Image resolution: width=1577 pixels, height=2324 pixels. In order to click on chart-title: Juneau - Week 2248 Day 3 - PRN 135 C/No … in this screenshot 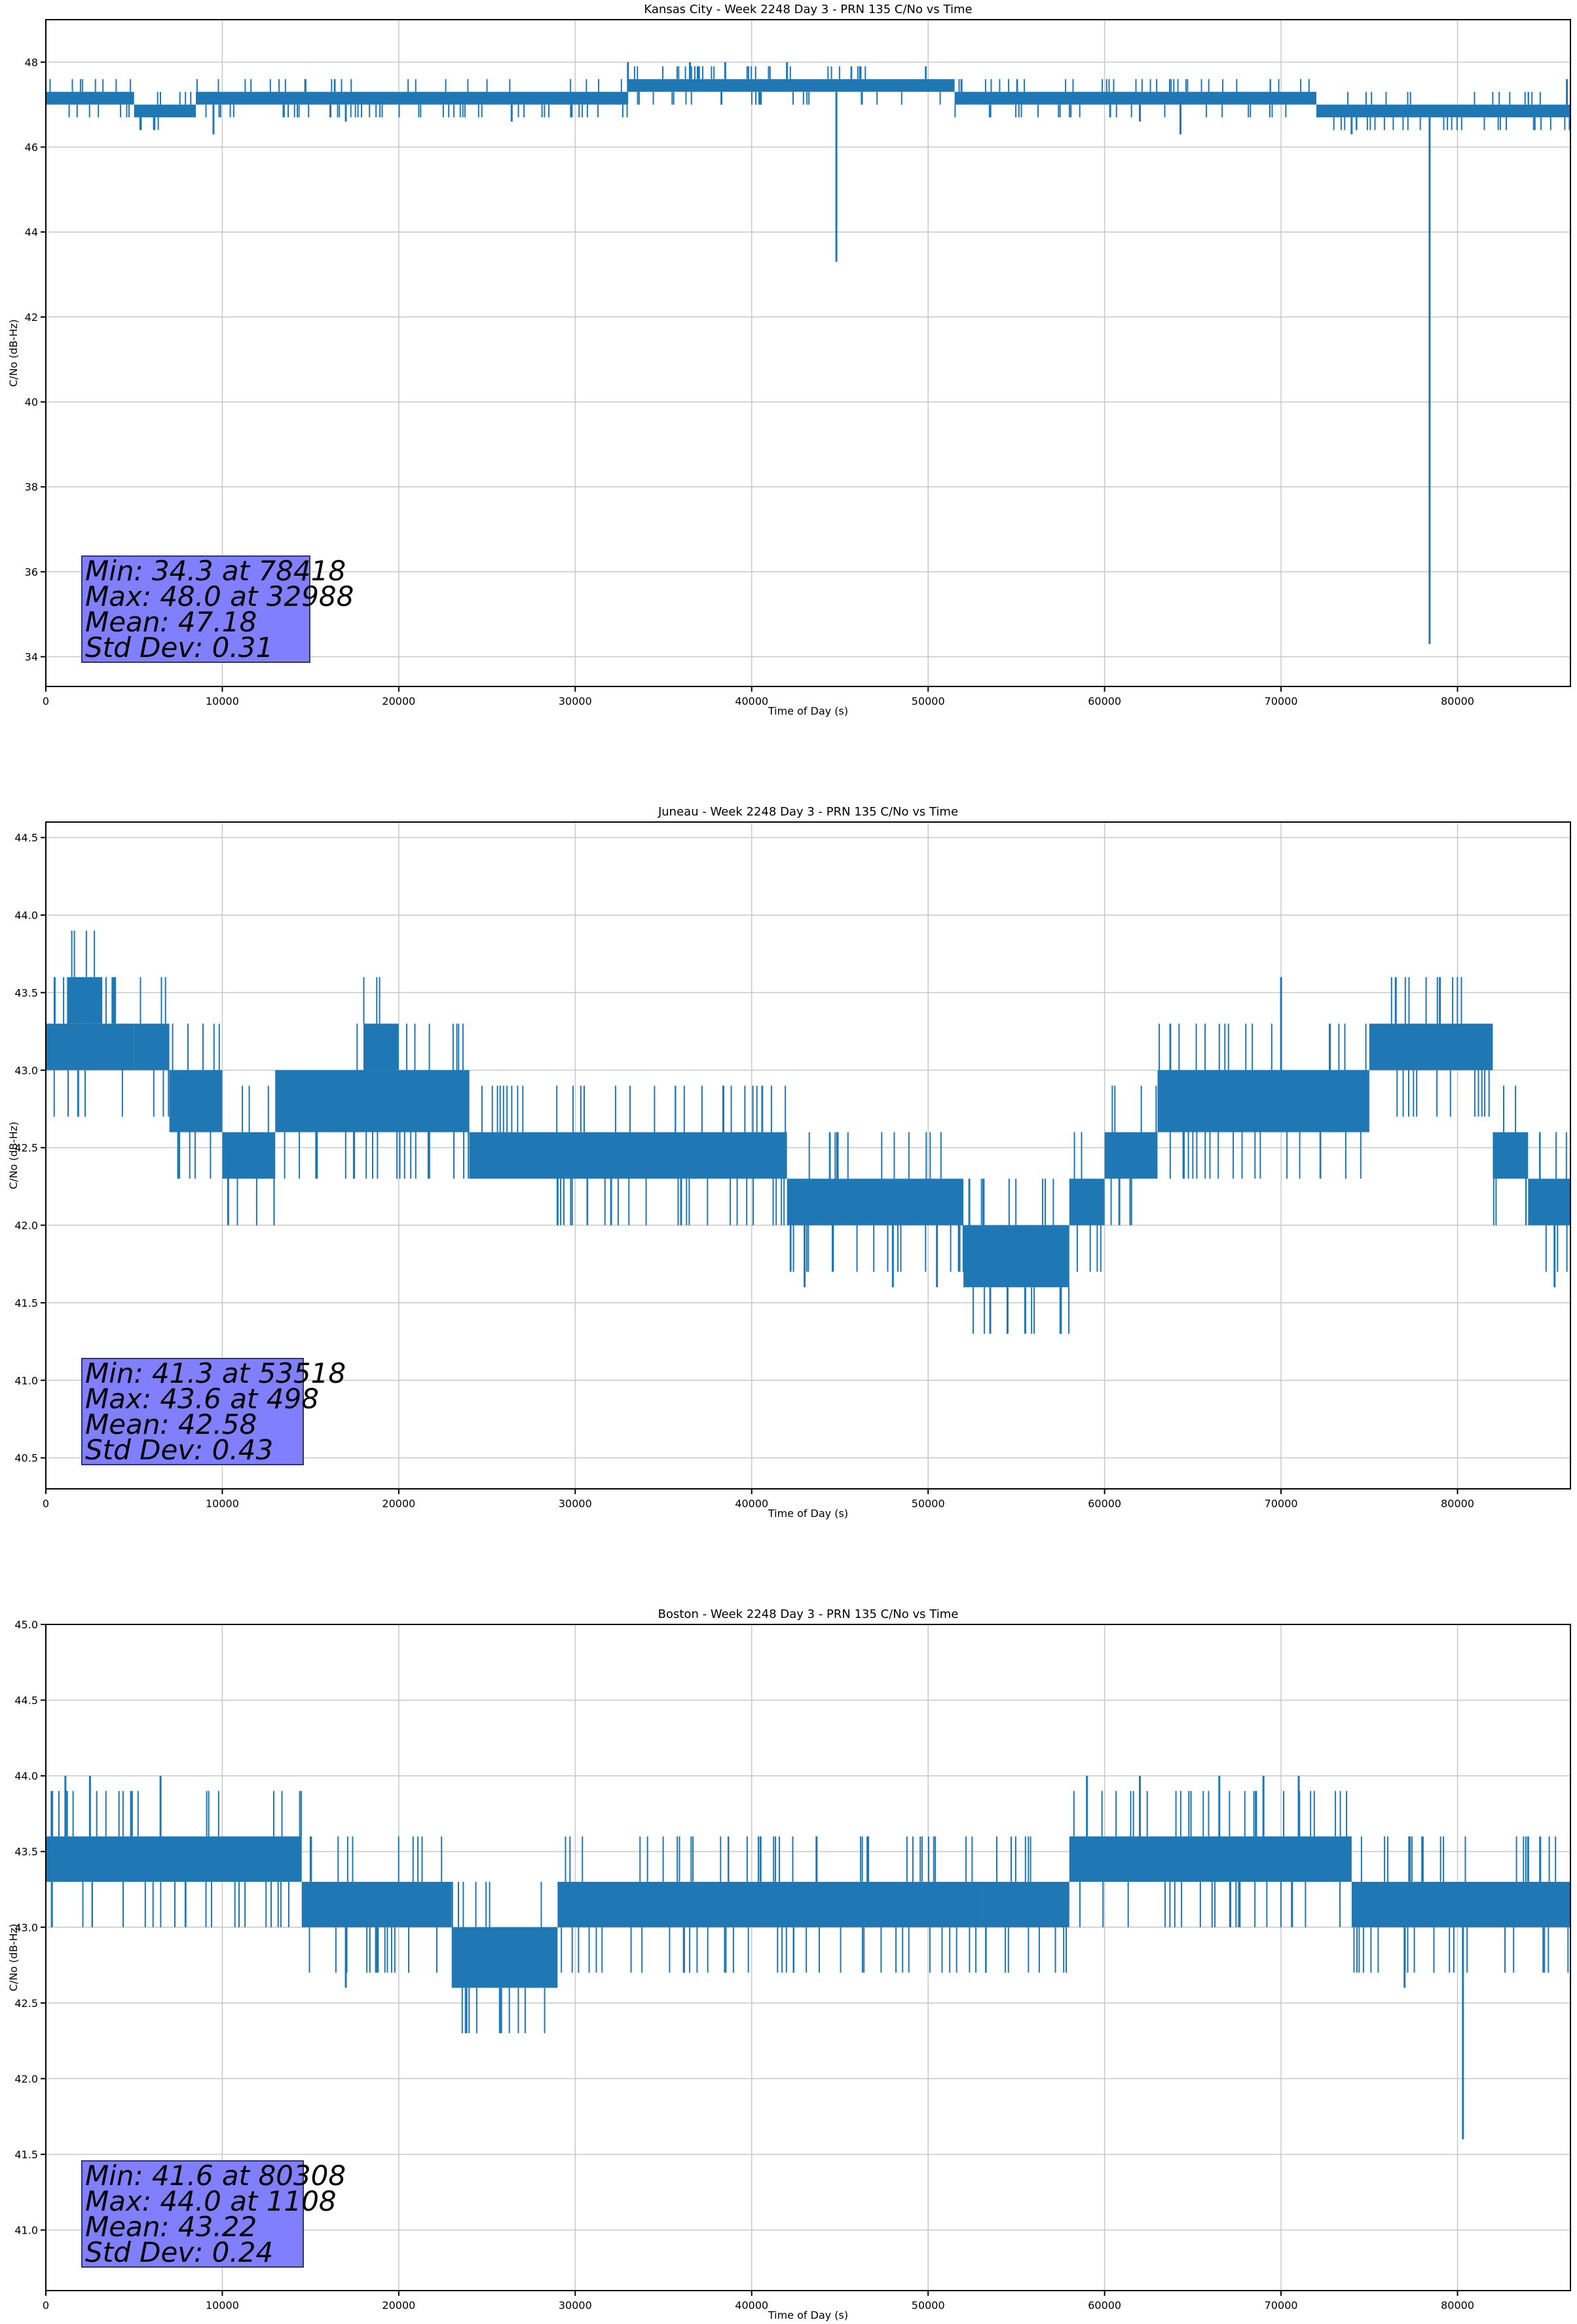, I will do `click(808, 812)`.